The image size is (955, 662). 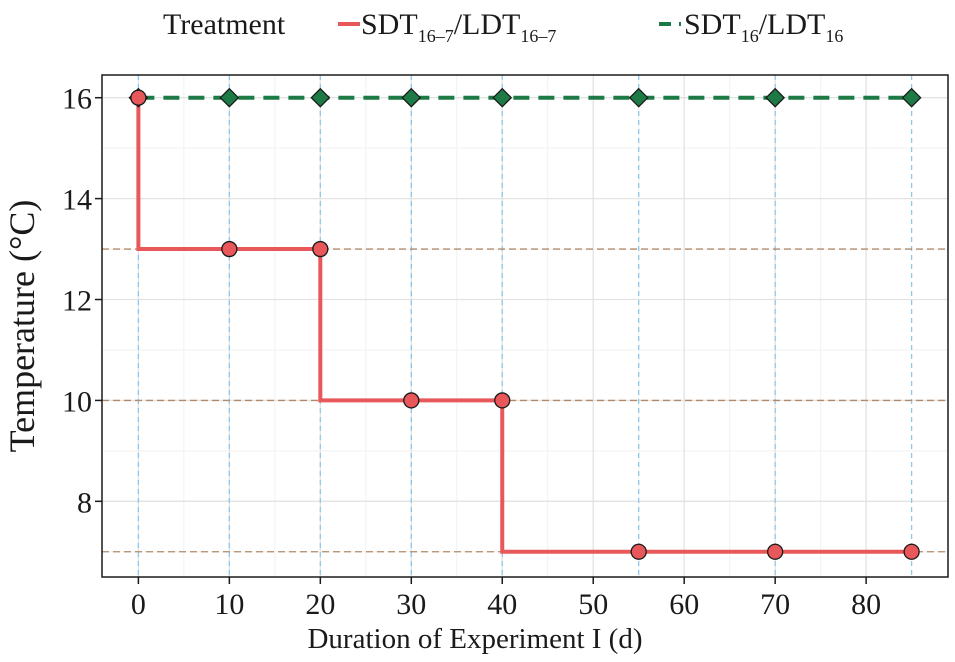 I want to click on x-tick-label: 40, so click(x=502, y=604).